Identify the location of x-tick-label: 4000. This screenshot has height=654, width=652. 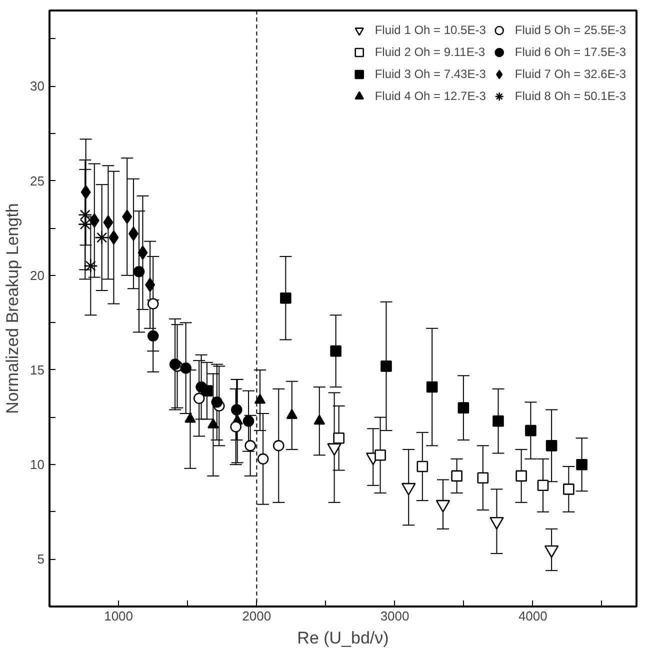
(533, 616).